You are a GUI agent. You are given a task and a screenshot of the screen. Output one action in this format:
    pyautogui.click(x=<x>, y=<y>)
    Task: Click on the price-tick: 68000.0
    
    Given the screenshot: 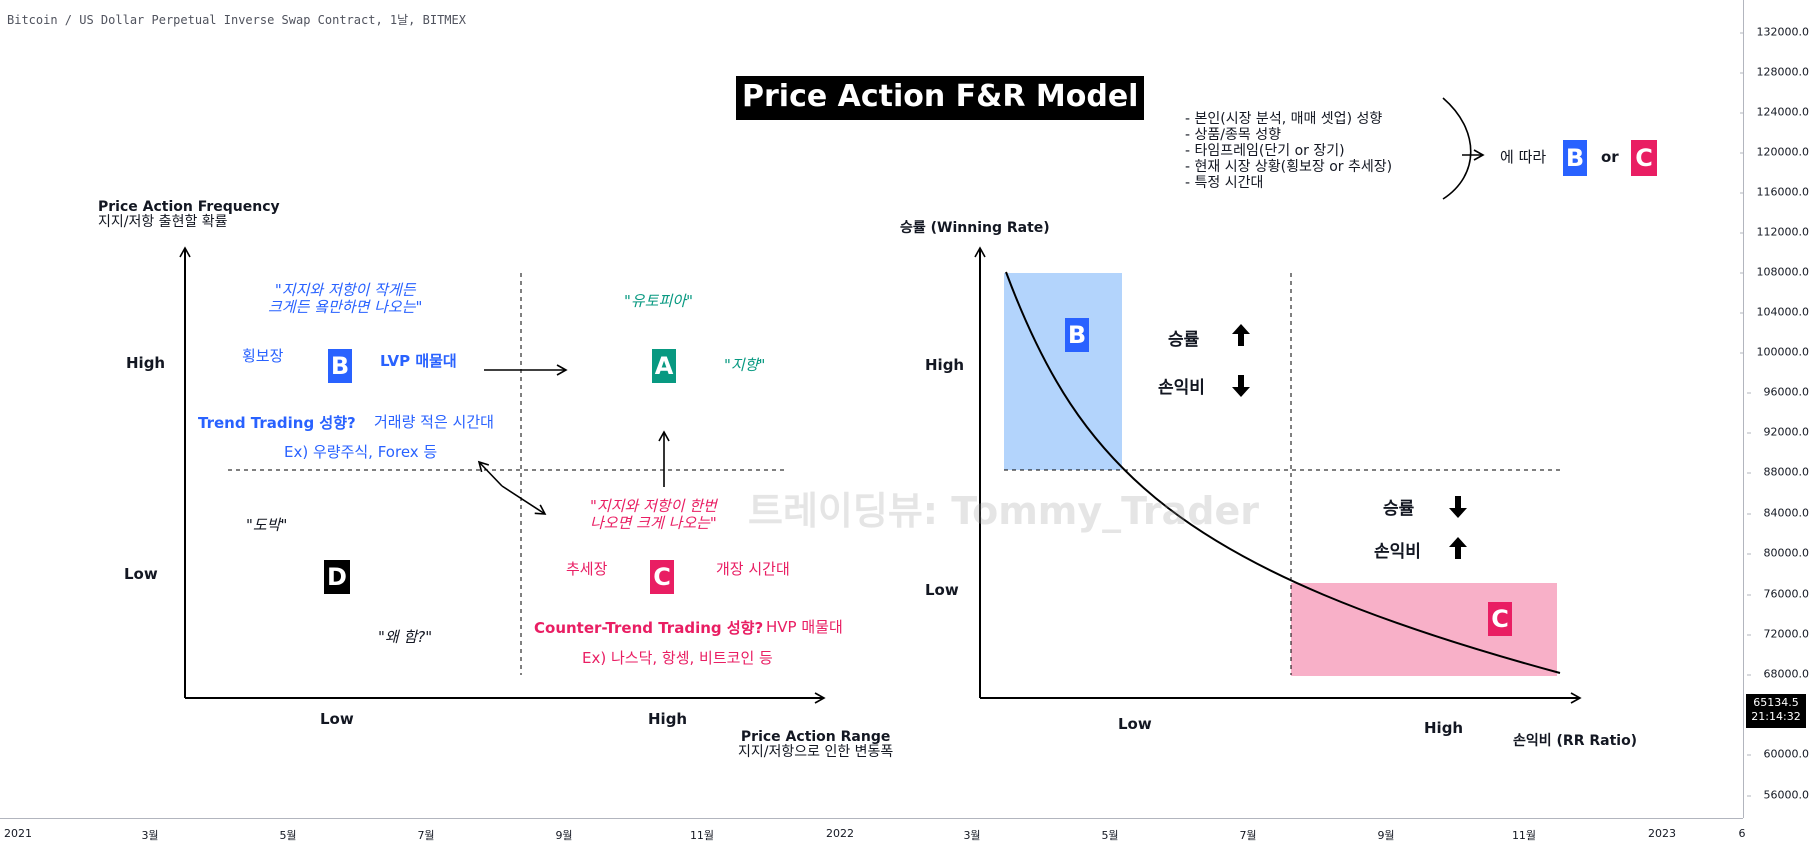 What is the action you would take?
    pyautogui.click(x=1777, y=674)
    